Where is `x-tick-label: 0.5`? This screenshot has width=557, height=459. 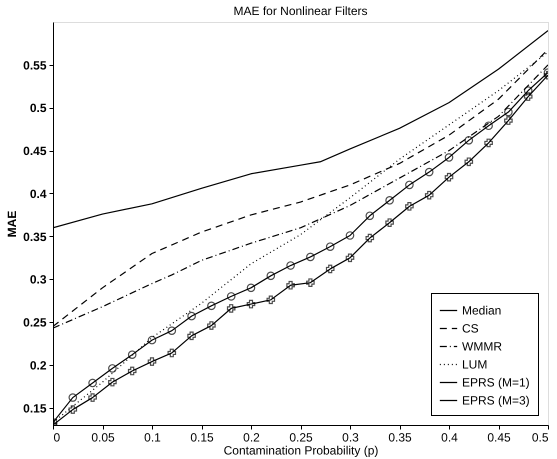 x-tick-label: 0.5 is located at coordinates (540, 437).